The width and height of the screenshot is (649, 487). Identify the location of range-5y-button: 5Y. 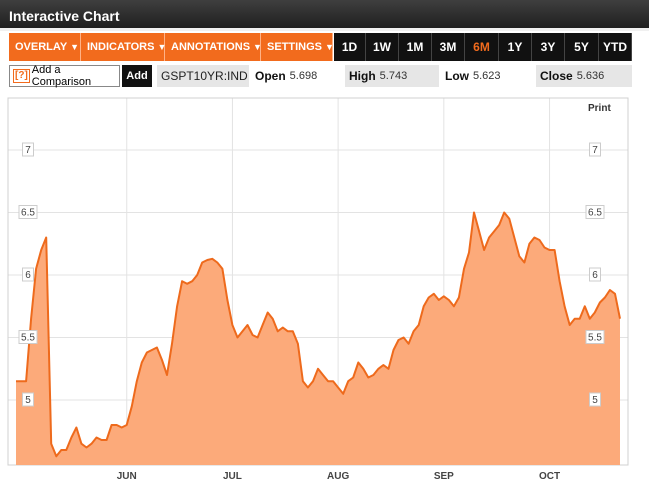
(582, 47).